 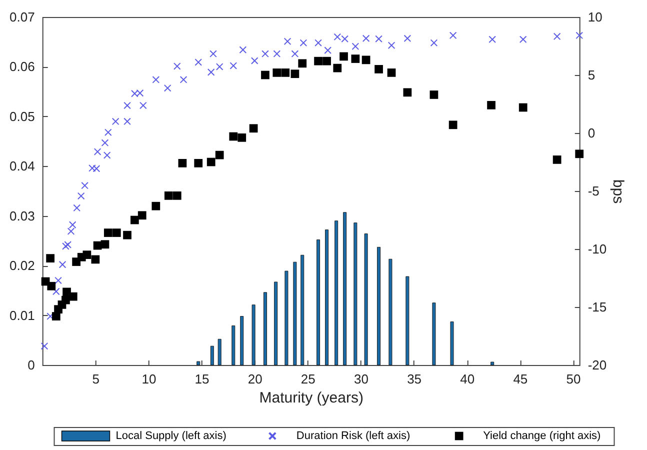 What do you see at coordinates (22, 116) in the screenshot?
I see `y-tick-label: 0.05` at bounding box center [22, 116].